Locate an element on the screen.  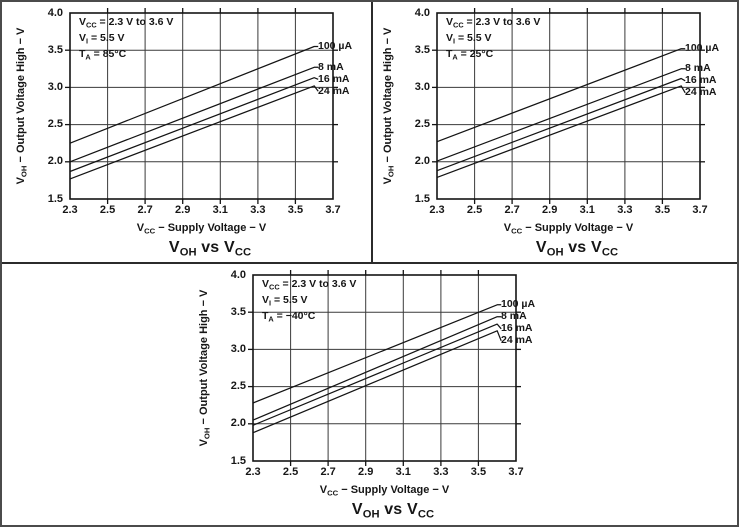
test-conditions-annotation: VCC = 2.3 V to 3.6 V VI = 5.5 V TA = 25°C is located at coordinates (493, 40).